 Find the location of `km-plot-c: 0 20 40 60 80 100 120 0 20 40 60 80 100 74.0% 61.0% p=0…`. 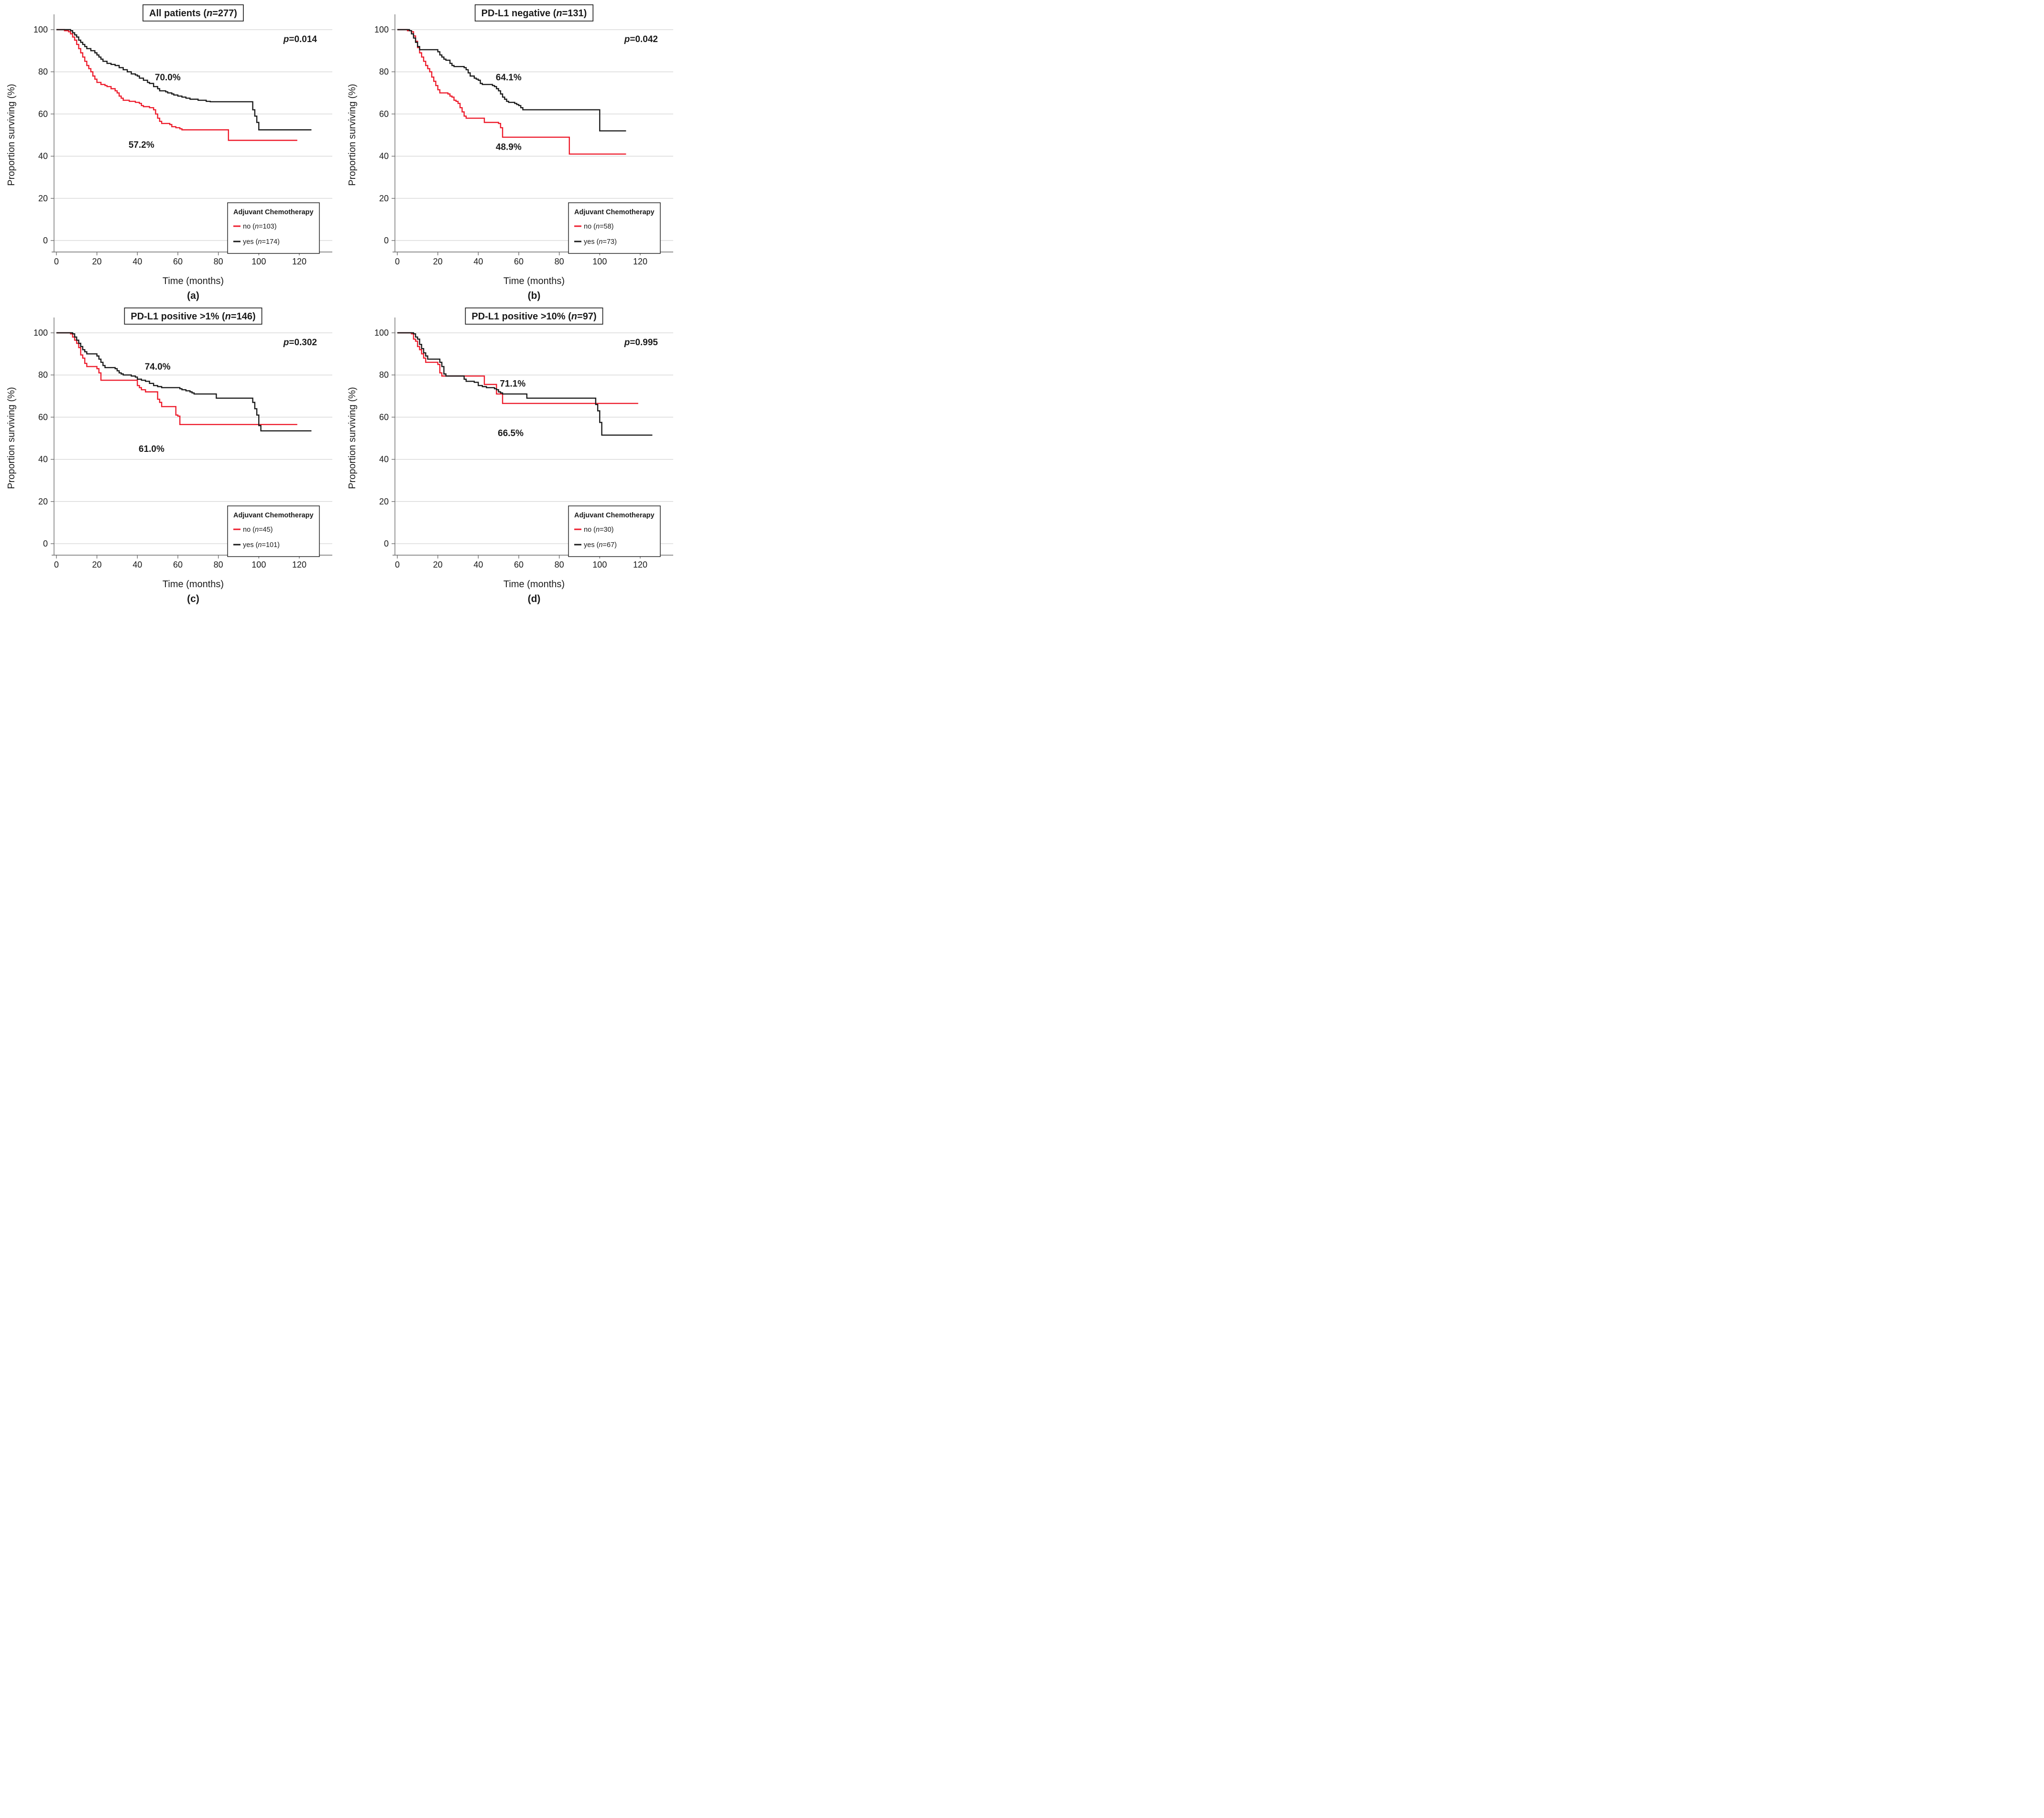

km-plot-c: 0 20 40 60 80 100 120 0 20 40 60 80 100 74.0% 61.0% p=0… is located at coordinates (169, 456).